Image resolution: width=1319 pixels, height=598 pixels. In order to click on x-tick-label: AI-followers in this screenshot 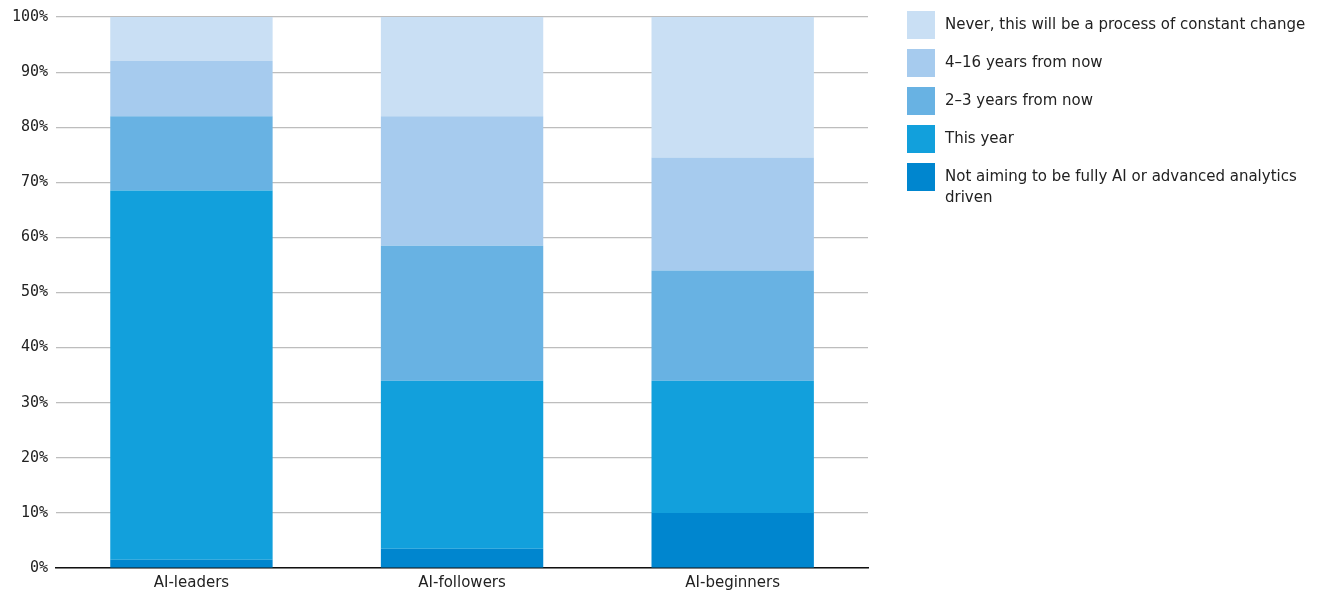, I will do `click(462, 581)`.